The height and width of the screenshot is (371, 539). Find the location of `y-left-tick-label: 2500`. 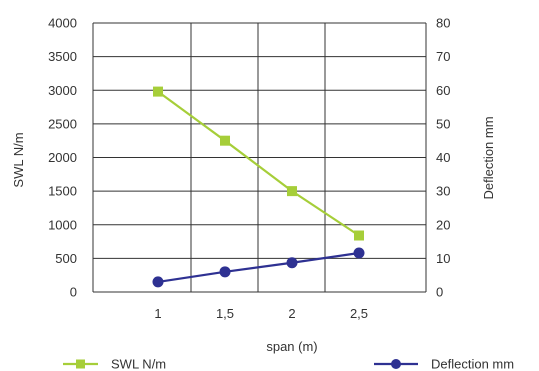

y-left-tick-label: 2500 is located at coordinates (62, 123).